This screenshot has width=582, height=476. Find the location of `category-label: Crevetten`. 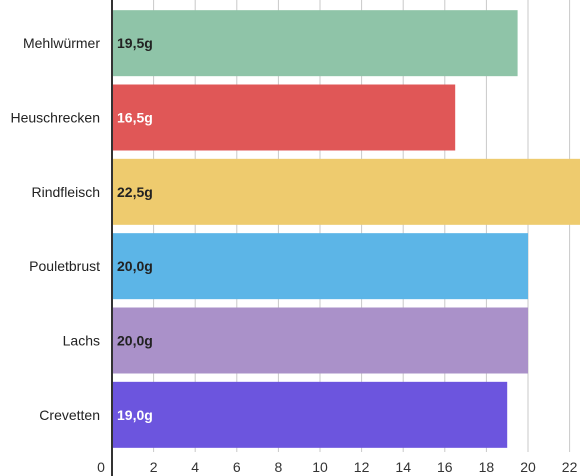

category-label: Crevetten is located at coordinates (69, 415).